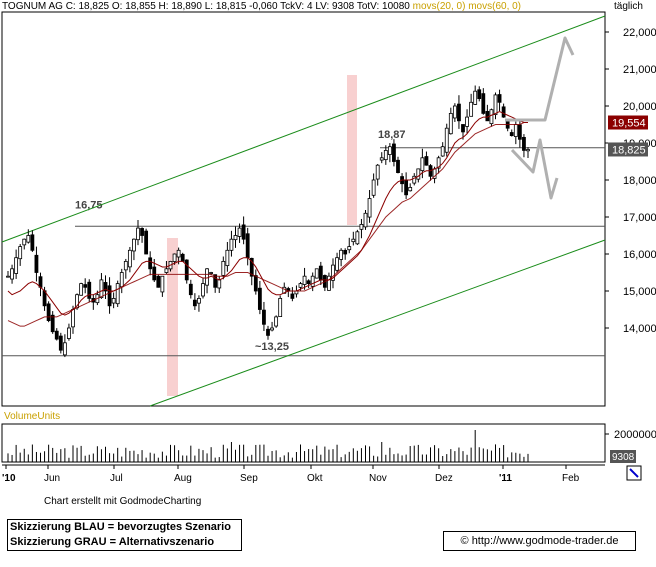 The height and width of the screenshot is (567, 656). I want to click on highlight-zone-jul, so click(172, 317).